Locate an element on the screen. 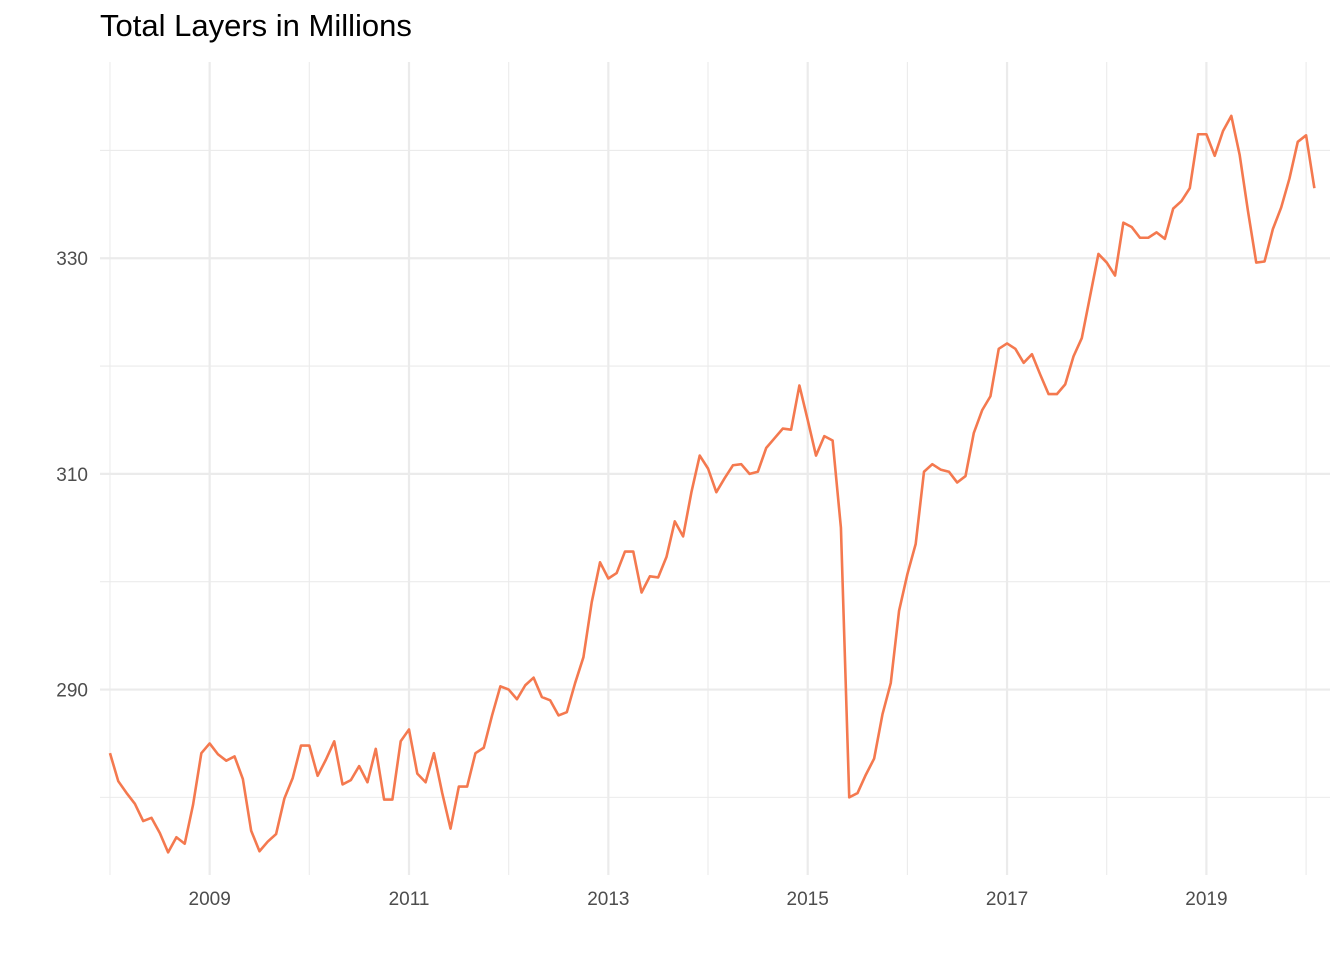  x-axis: 2009 2011 2013 2015 2017 2019 is located at coordinates (708, 899).